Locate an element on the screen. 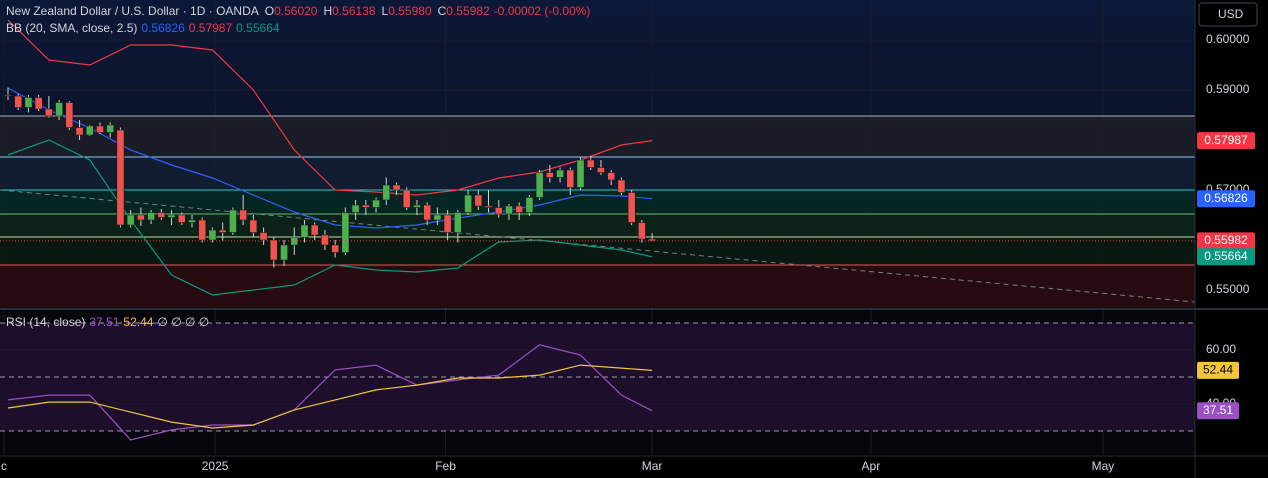 The height and width of the screenshot is (478, 1268). rsi-label: 37.51 is located at coordinates (1218, 410).